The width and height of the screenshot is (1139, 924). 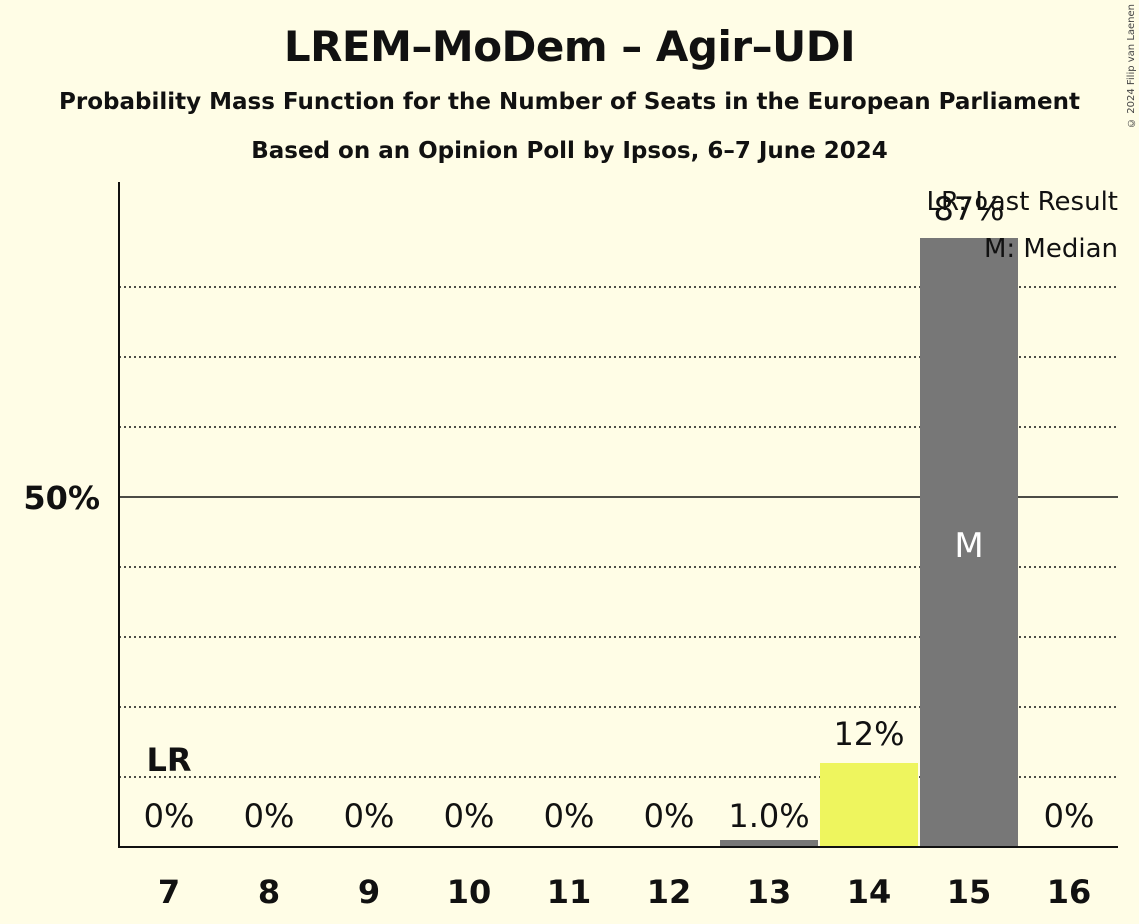 I want to click on x-tick-label: 13, so click(x=769, y=892).